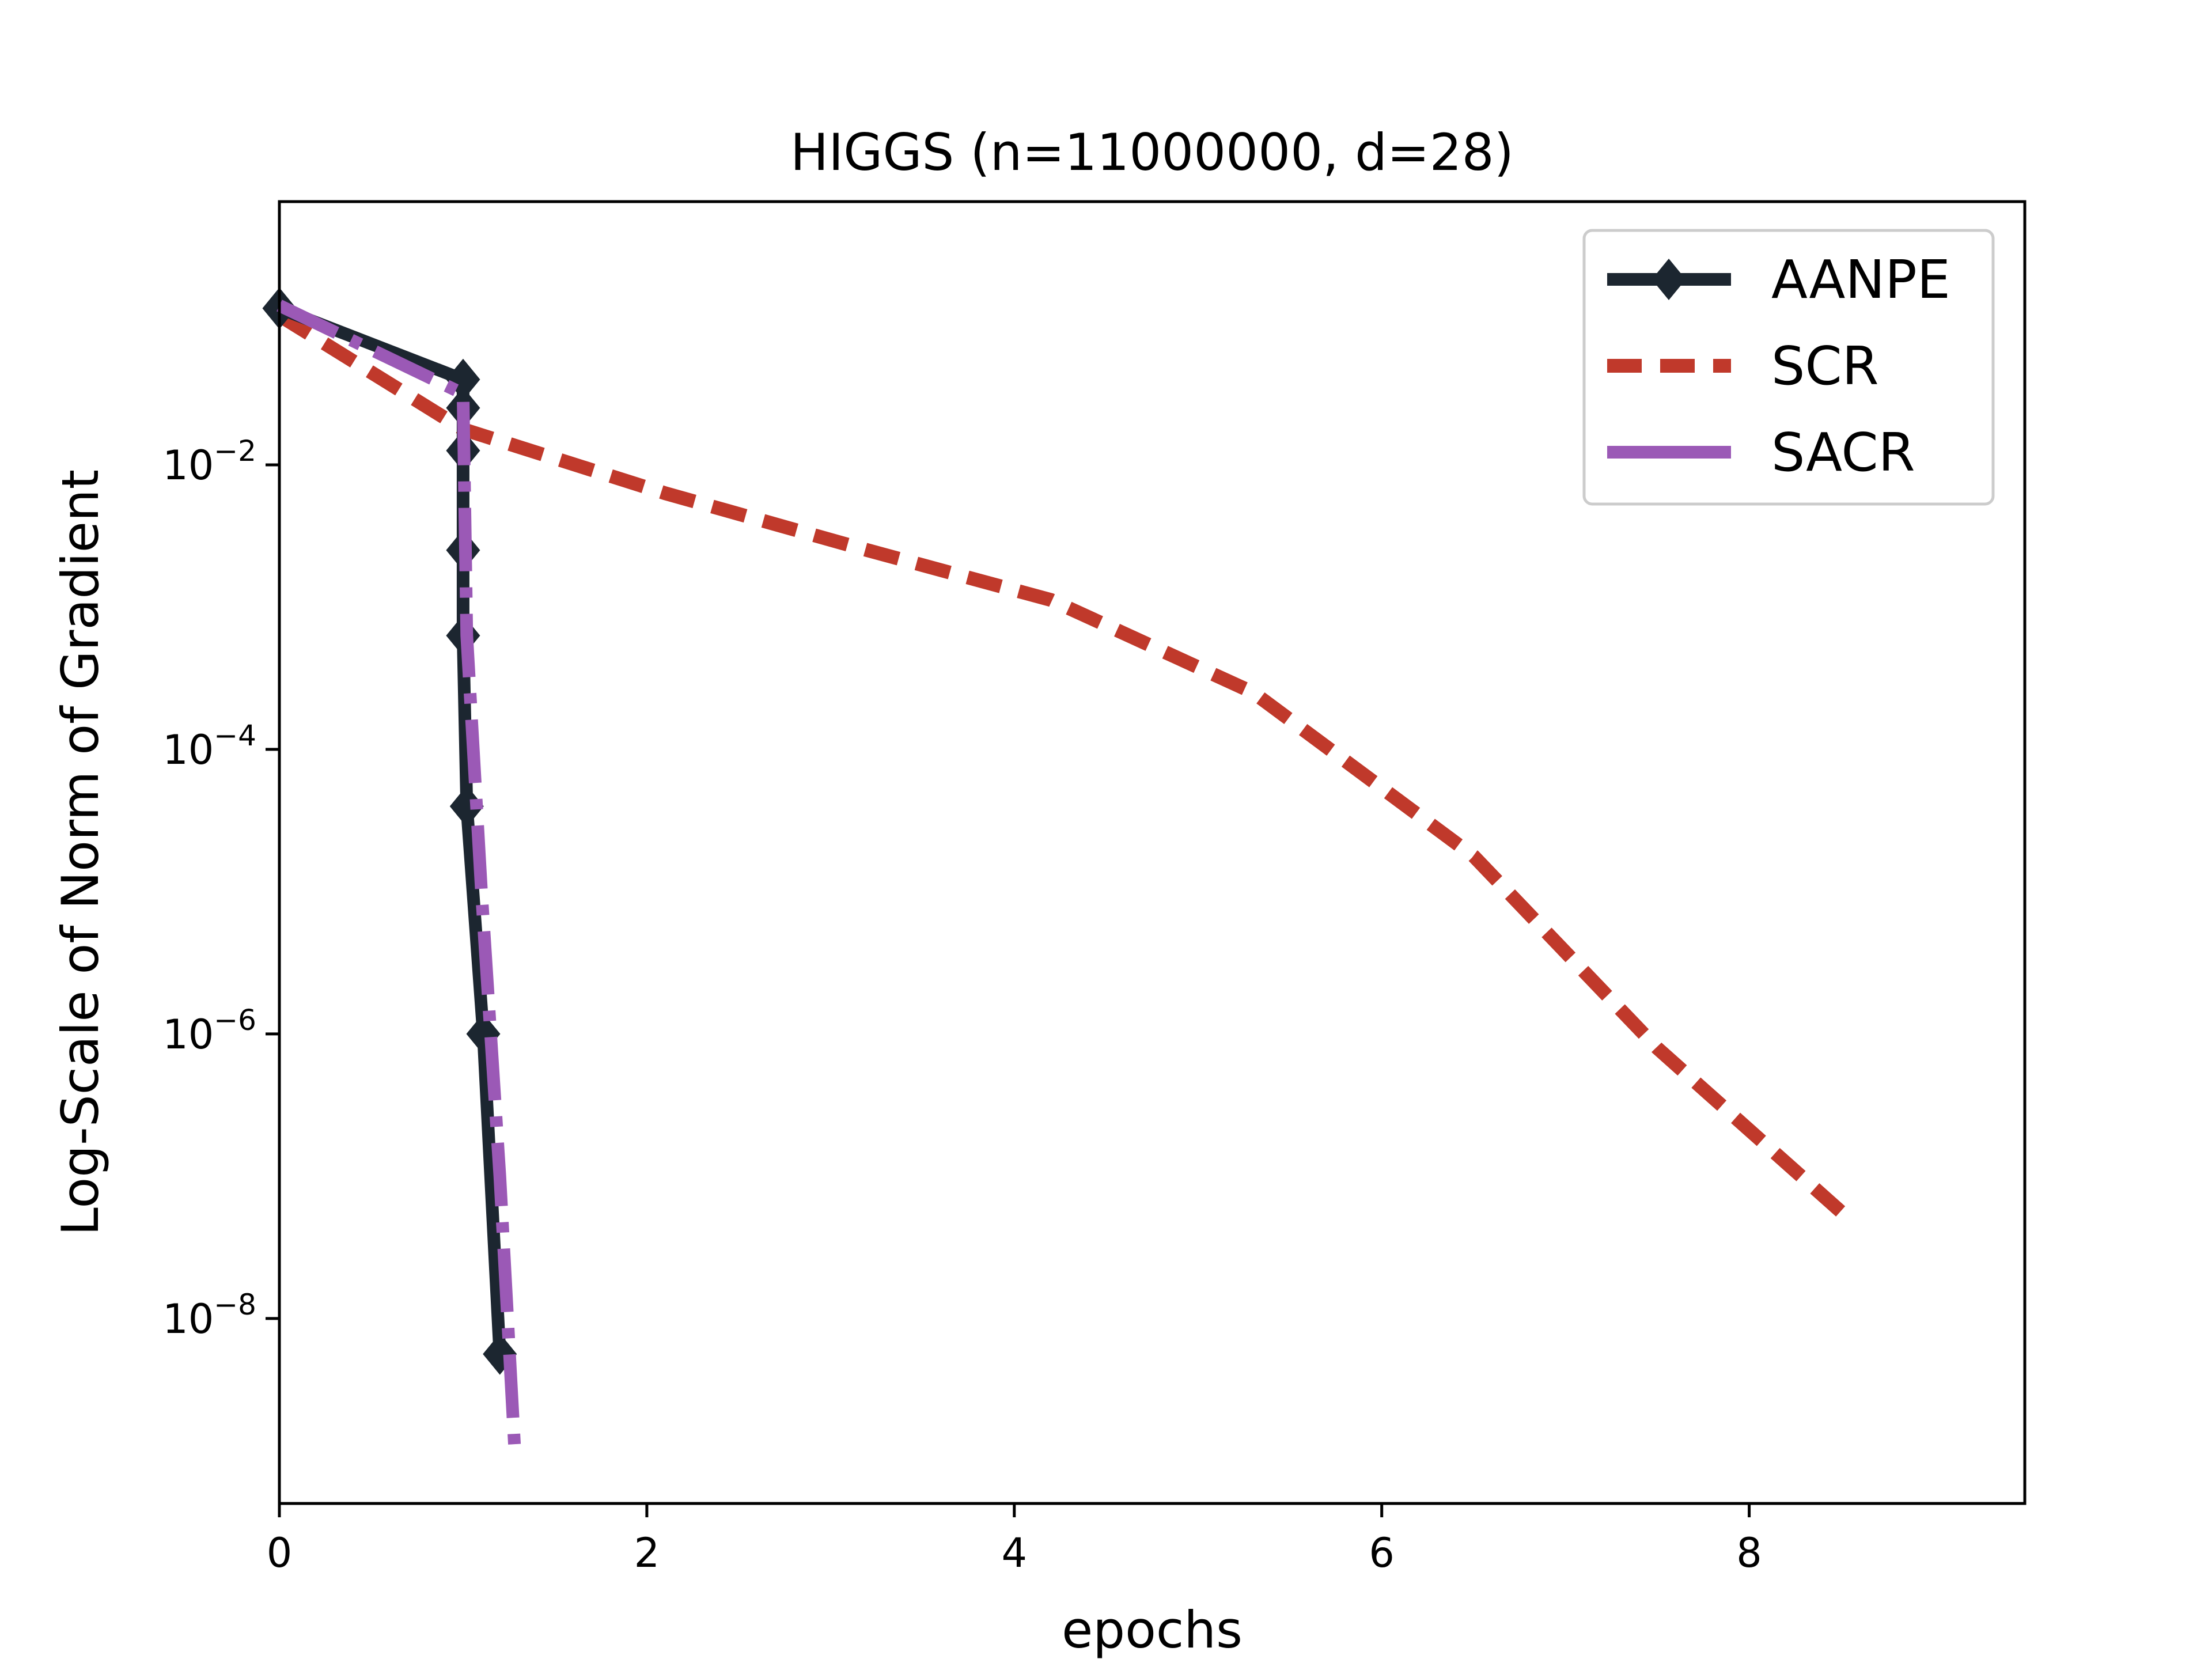 The image size is (2212, 1659). I want to click on x-axis: 0 2 4 6 8, so click(1014, 1540).